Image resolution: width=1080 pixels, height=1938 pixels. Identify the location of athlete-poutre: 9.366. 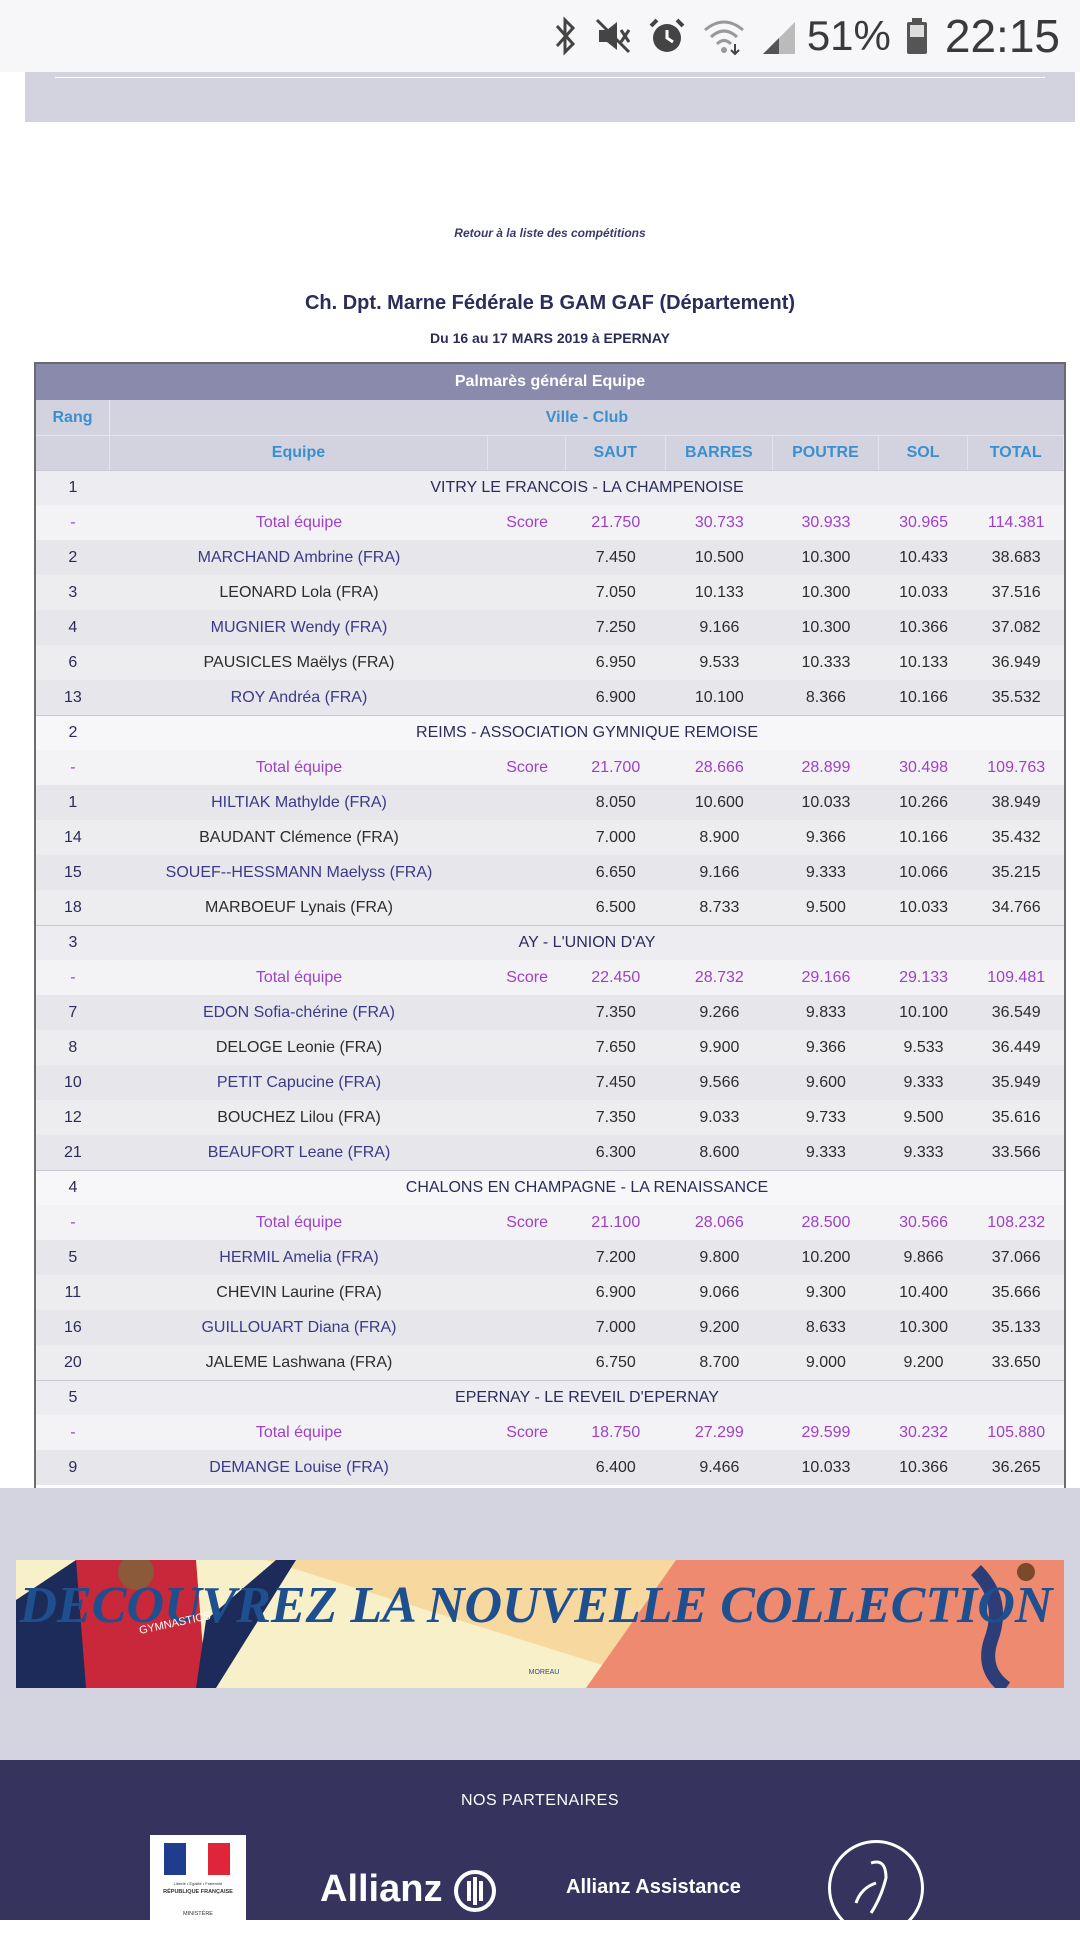
(825, 837).